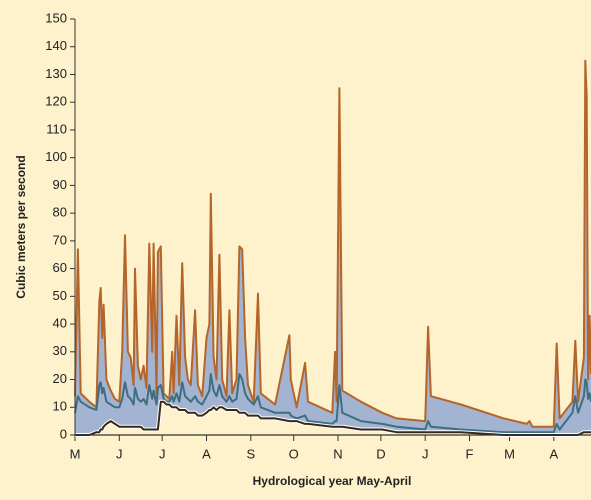 This screenshot has height=500, width=591. What do you see at coordinates (60, 323) in the screenshot?
I see `y-tick-label: 40` at bounding box center [60, 323].